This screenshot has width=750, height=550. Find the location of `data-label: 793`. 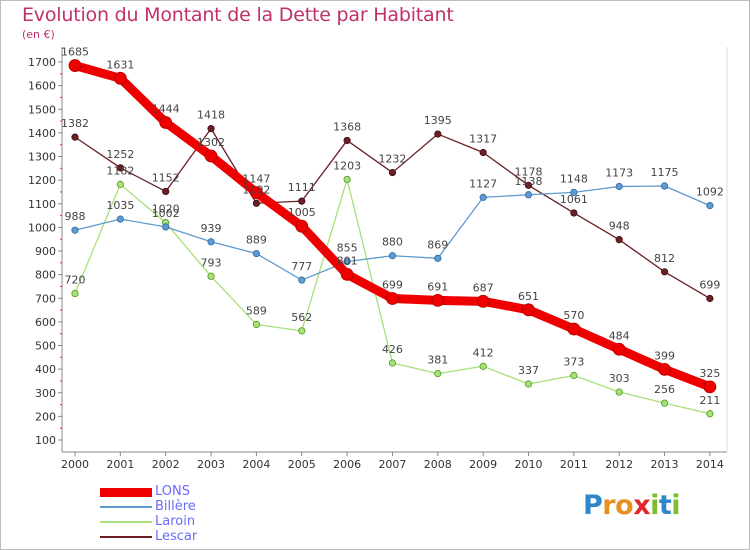

data-label: 793 is located at coordinates (211, 262).